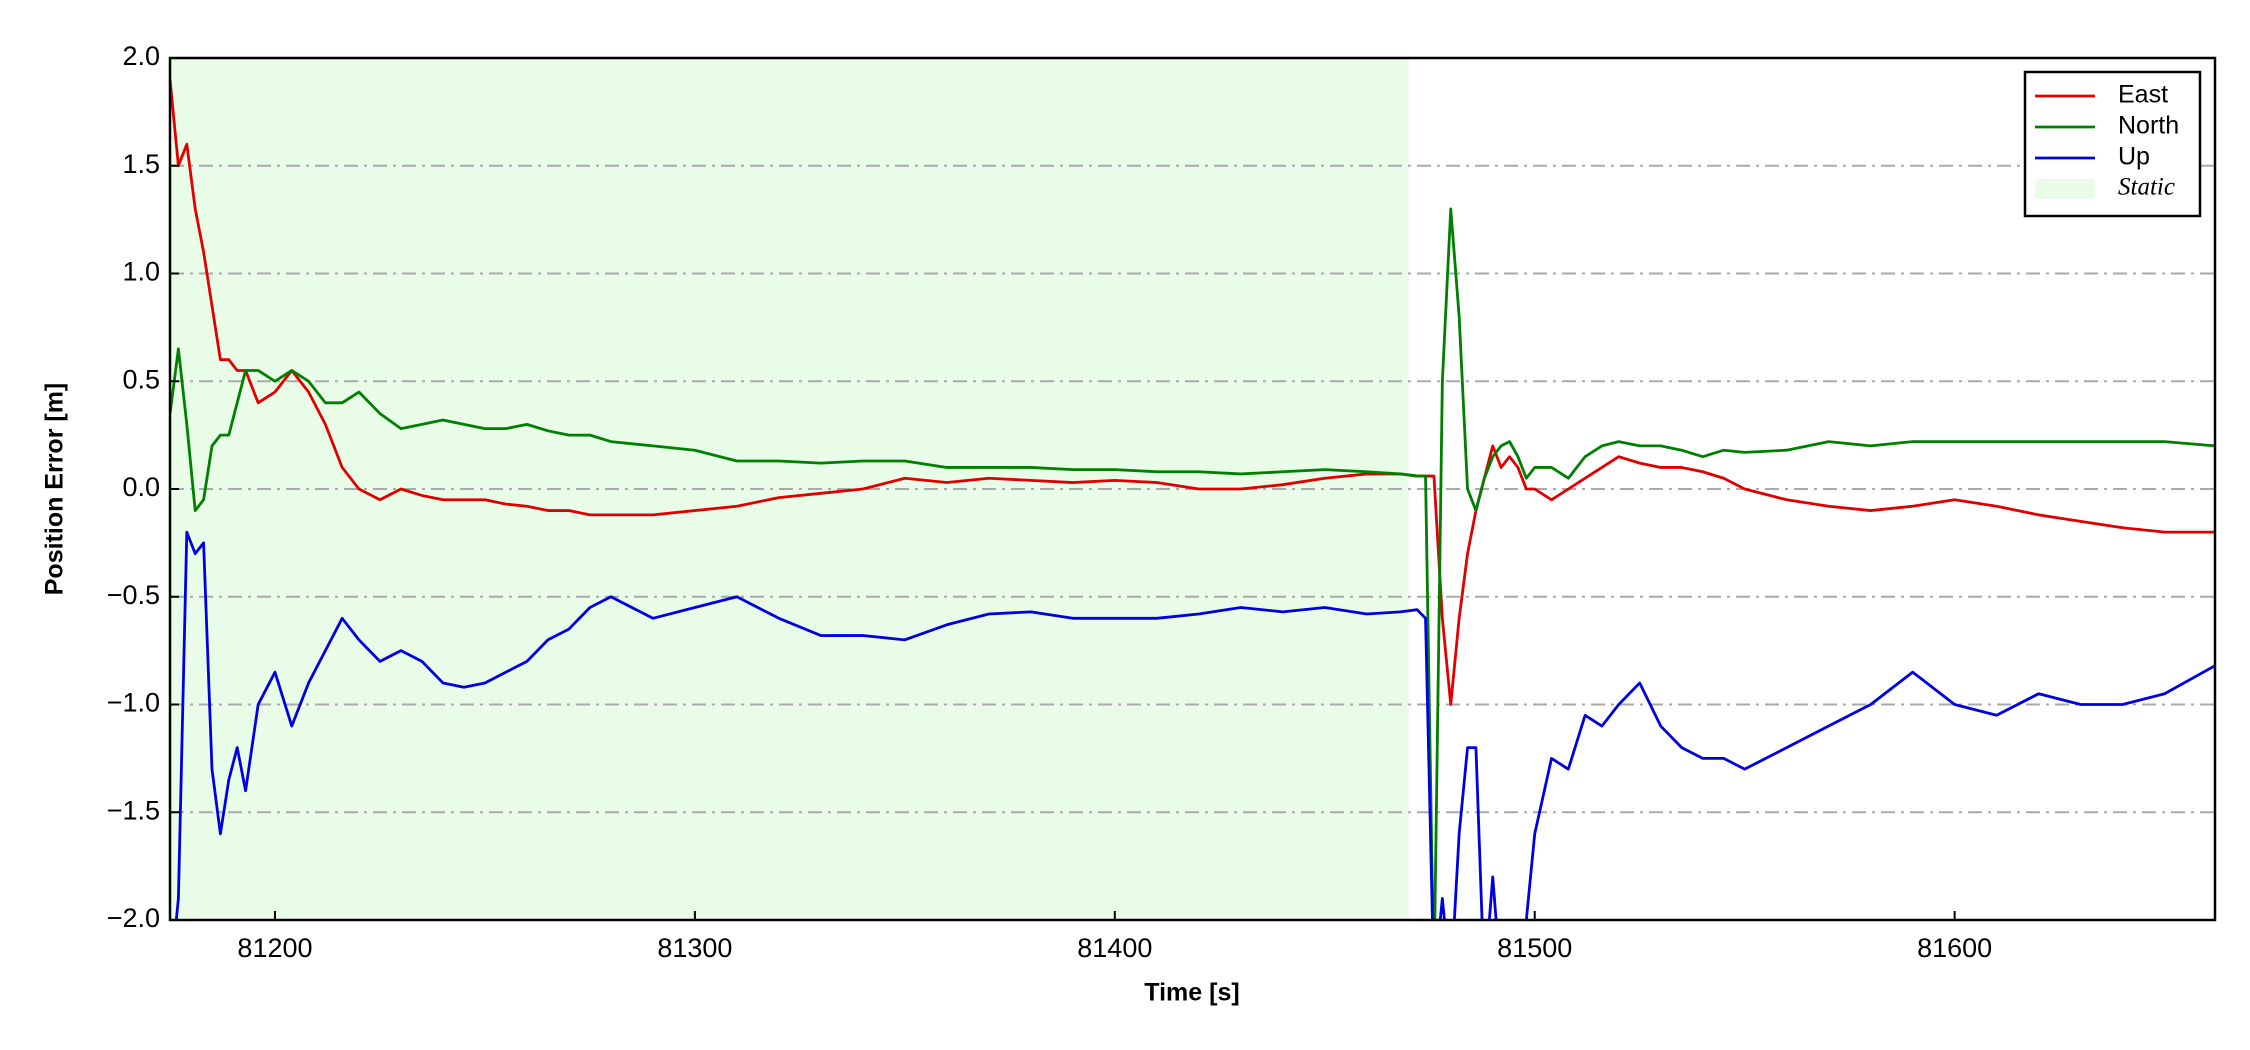  I want to click on y-tick-label: 2.0, so click(141, 56).